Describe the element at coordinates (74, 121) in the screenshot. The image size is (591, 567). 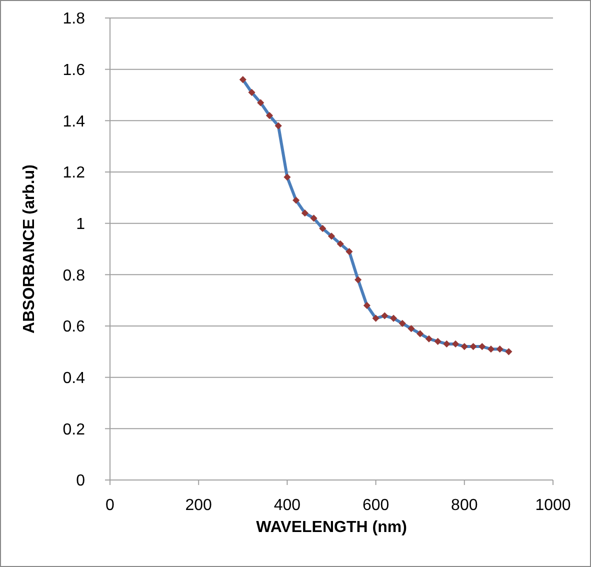
I see `y-tick-label: 1.4` at that location.